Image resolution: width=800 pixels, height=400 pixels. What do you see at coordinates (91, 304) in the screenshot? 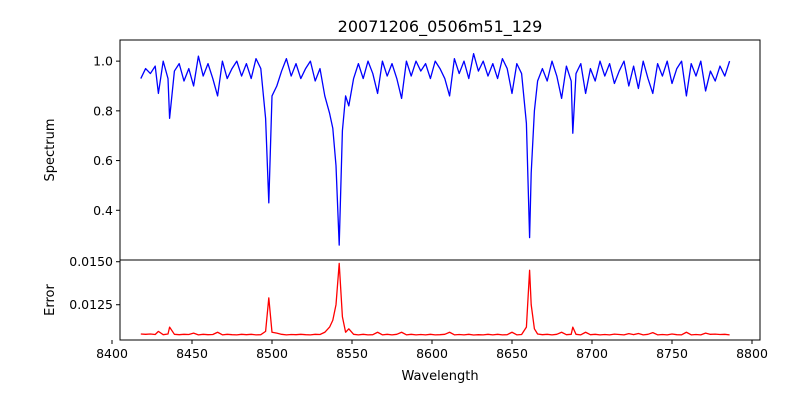
I see `error-ytick-label: 0.0125` at bounding box center [91, 304].